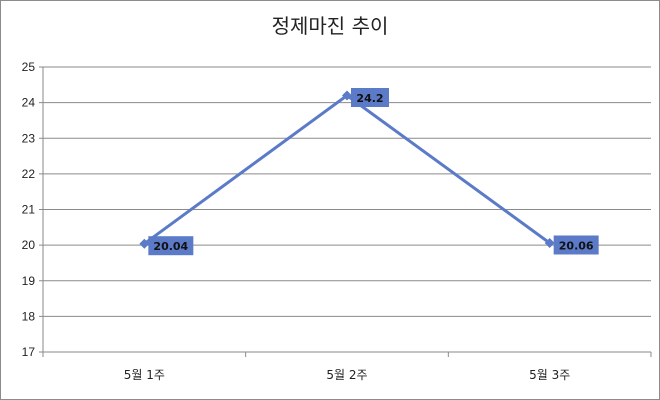 This screenshot has height=400, width=660. Describe the element at coordinates (346, 375) in the screenshot. I see `x-tick-label: 5월 2주` at that location.